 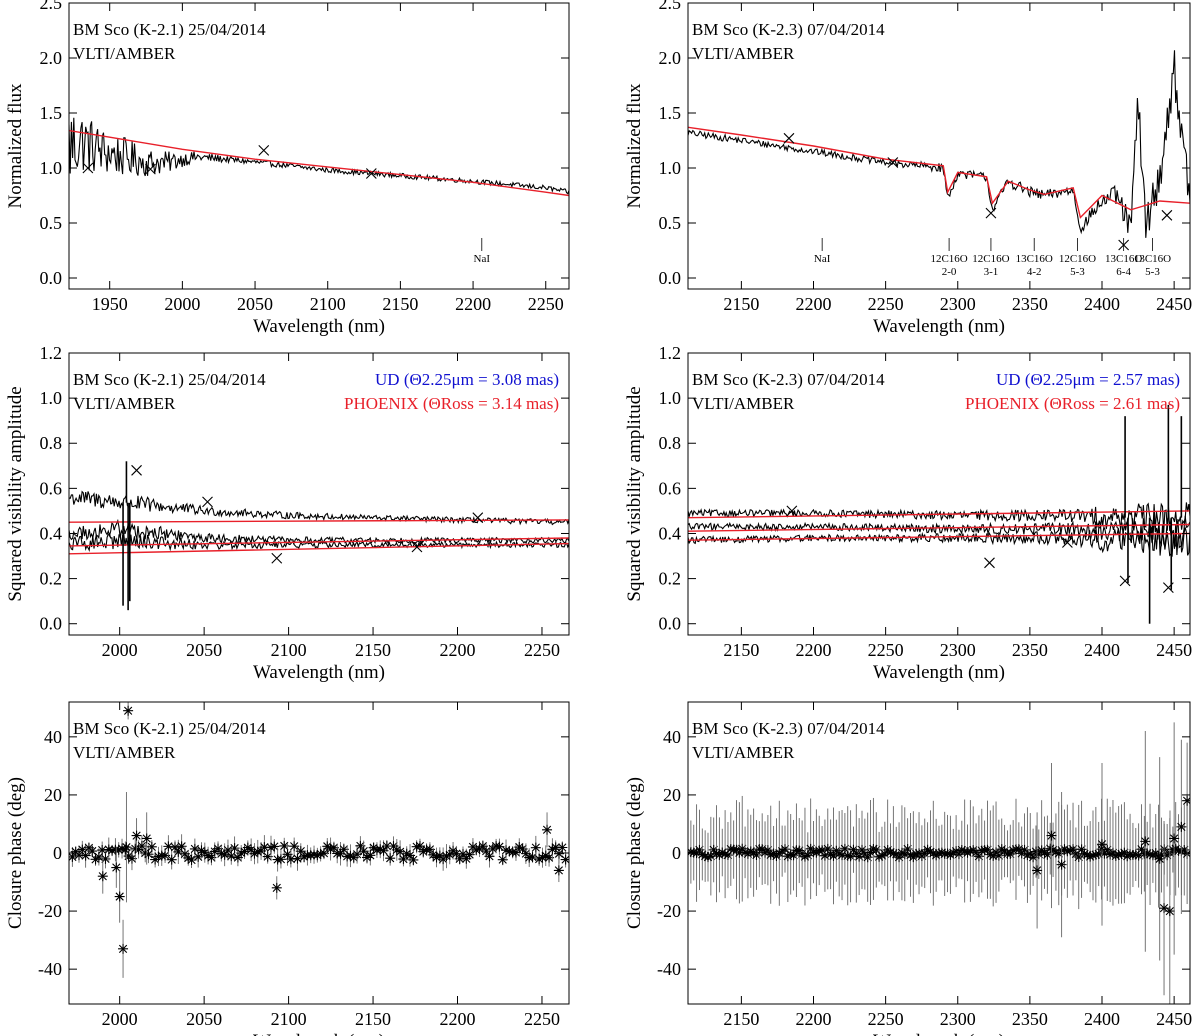 What do you see at coordinates (50, 969) in the screenshot?
I see `y-tick-label: -40` at bounding box center [50, 969].